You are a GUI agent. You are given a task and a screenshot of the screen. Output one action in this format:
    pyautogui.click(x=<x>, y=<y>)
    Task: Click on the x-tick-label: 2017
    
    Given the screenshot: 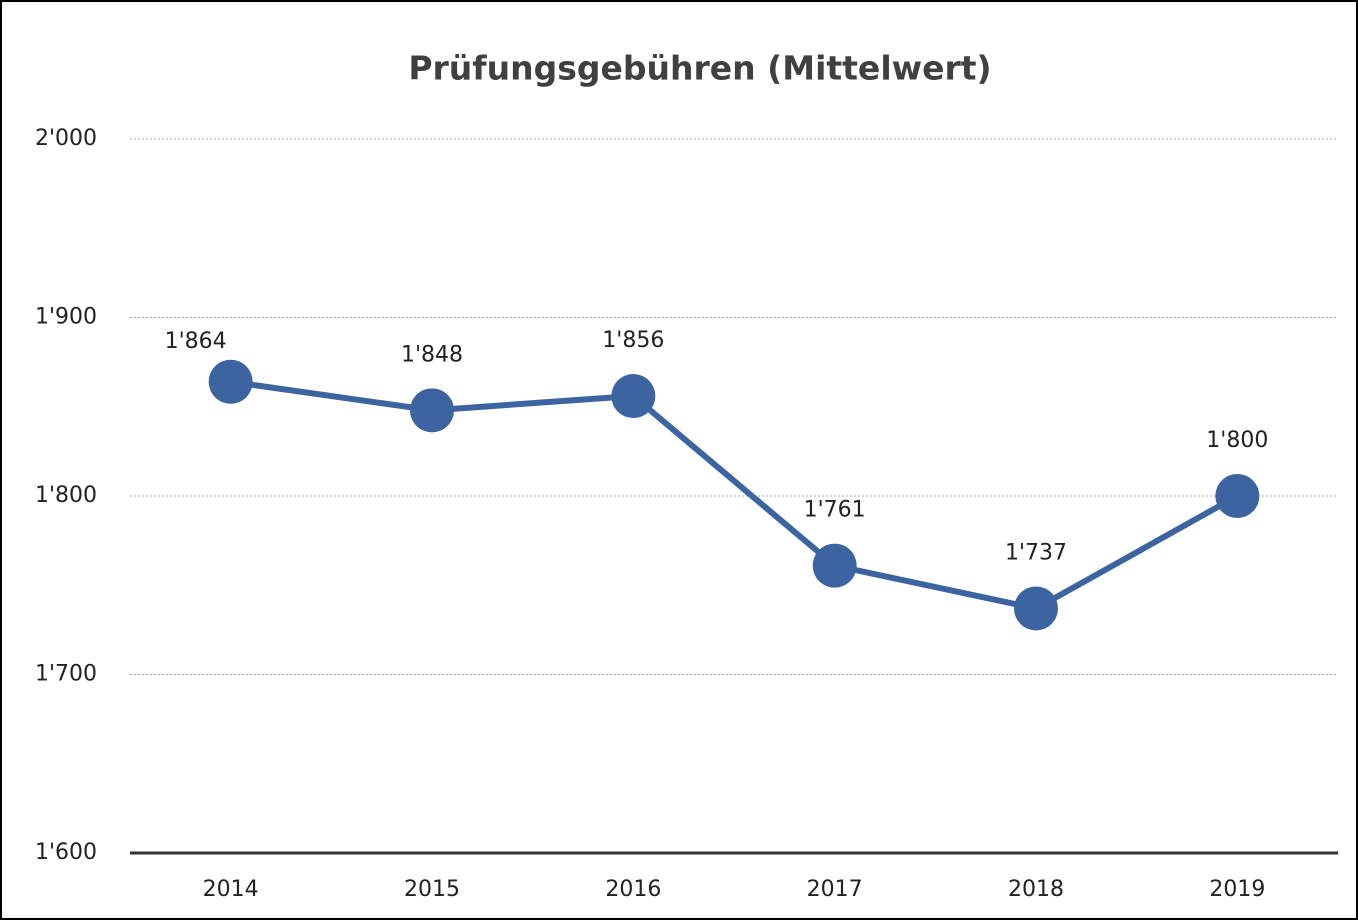 What is the action you would take?
    pyautogui.click(x=835, y=889)
    